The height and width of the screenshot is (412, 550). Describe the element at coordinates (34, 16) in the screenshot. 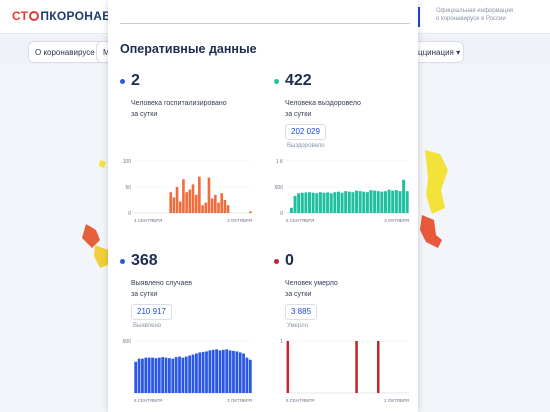

I see `logo-ring-icon` at that location.